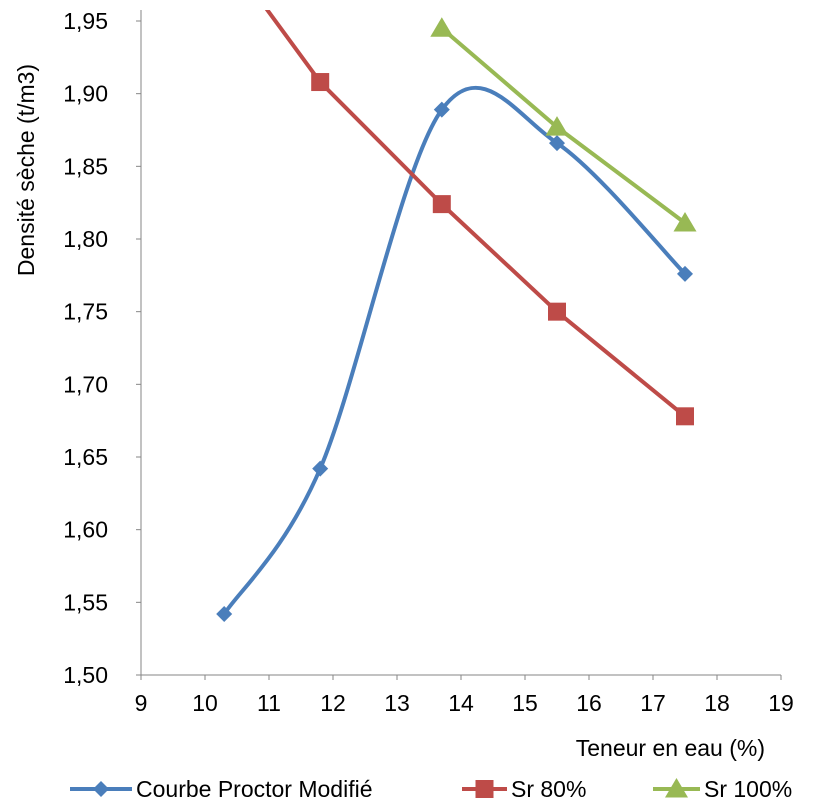  What do you see at coordinates (525, 703) in the screenshot?
I see `x-tick-label: 15` at bounding box center [525, 703].